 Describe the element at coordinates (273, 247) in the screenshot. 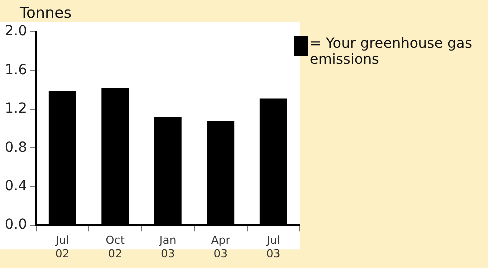

I see `x-tick-label: Jul 03` at that location.